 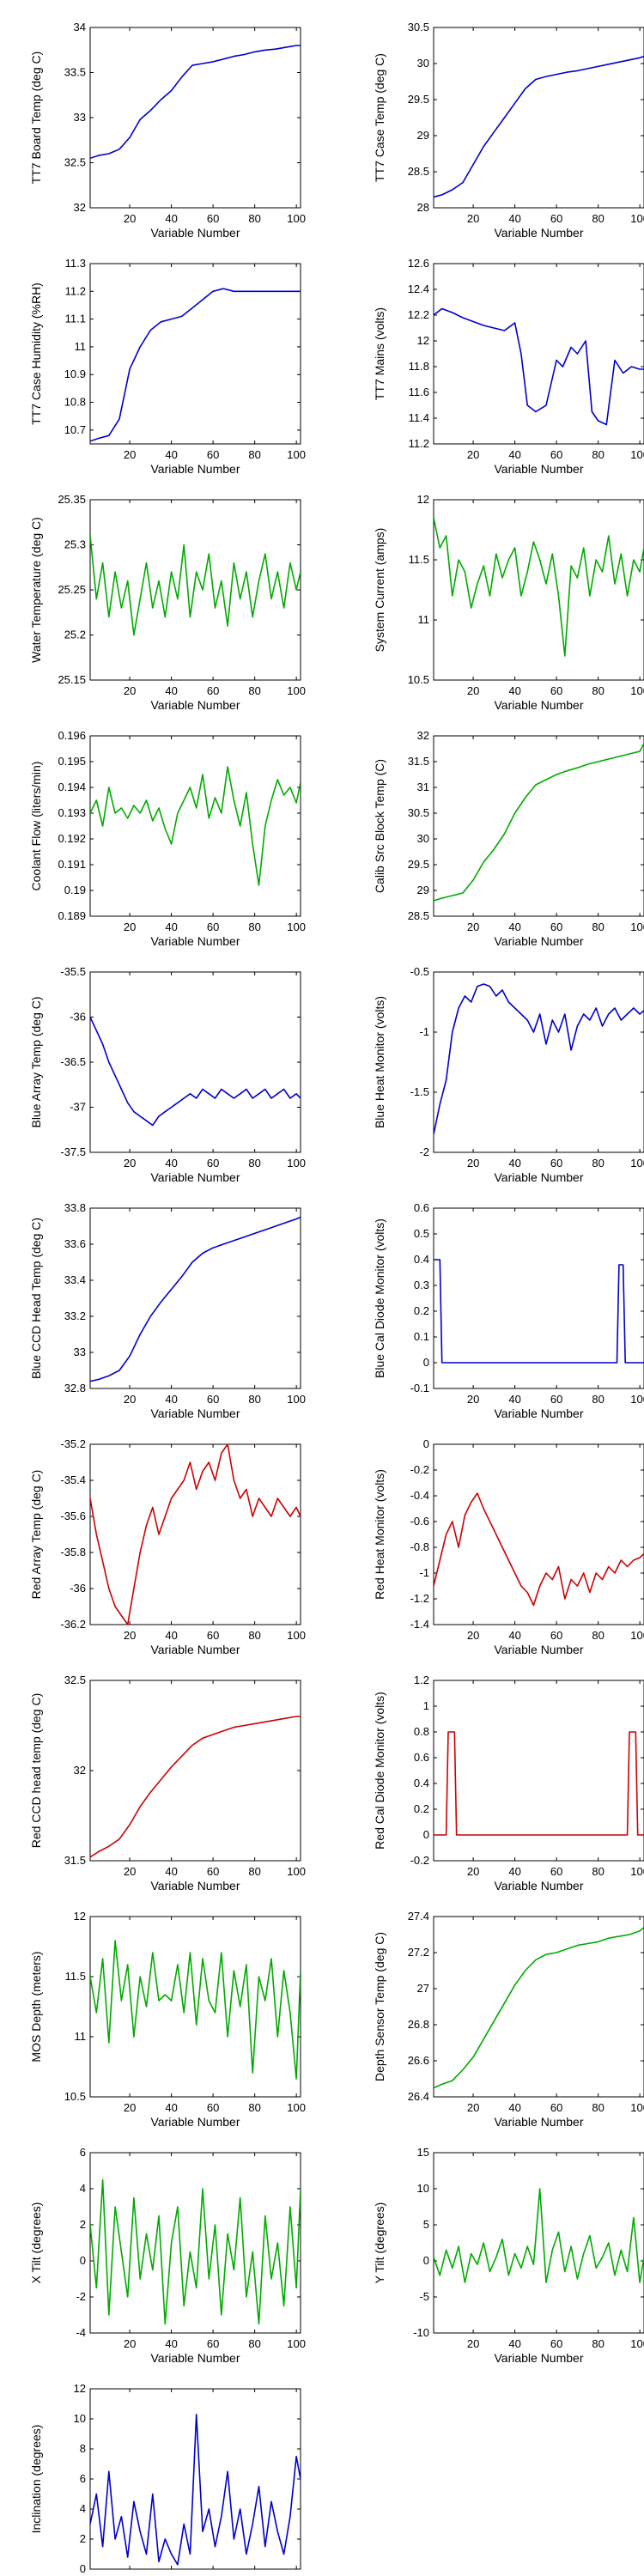 I want to click on y-tick-label: 11.6, so click(x=419, y=392).